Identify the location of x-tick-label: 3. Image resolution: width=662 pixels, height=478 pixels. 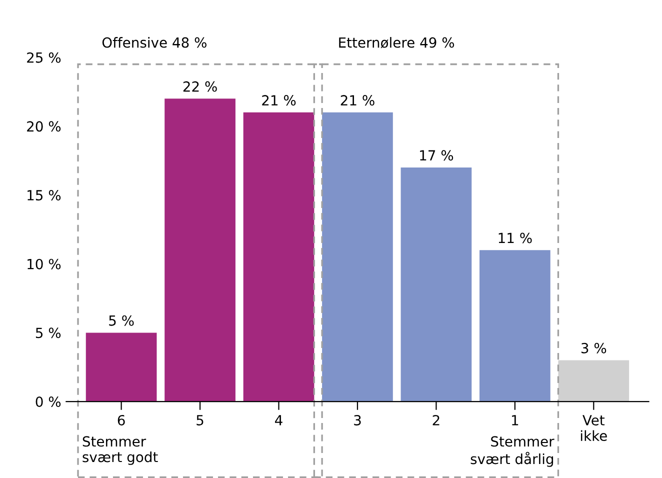
(357, 420).